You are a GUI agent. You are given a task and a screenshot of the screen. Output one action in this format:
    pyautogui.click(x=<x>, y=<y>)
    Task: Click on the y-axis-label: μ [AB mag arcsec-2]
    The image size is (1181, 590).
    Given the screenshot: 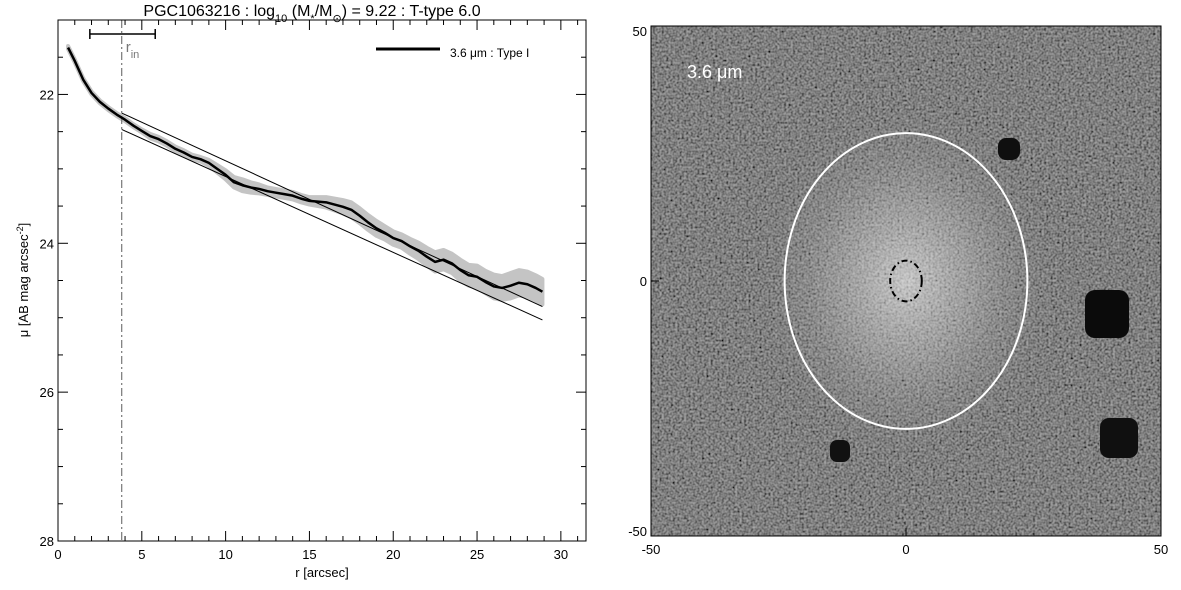 What is the action you would take?
    pyautogui.click(x=23, y=280)
    